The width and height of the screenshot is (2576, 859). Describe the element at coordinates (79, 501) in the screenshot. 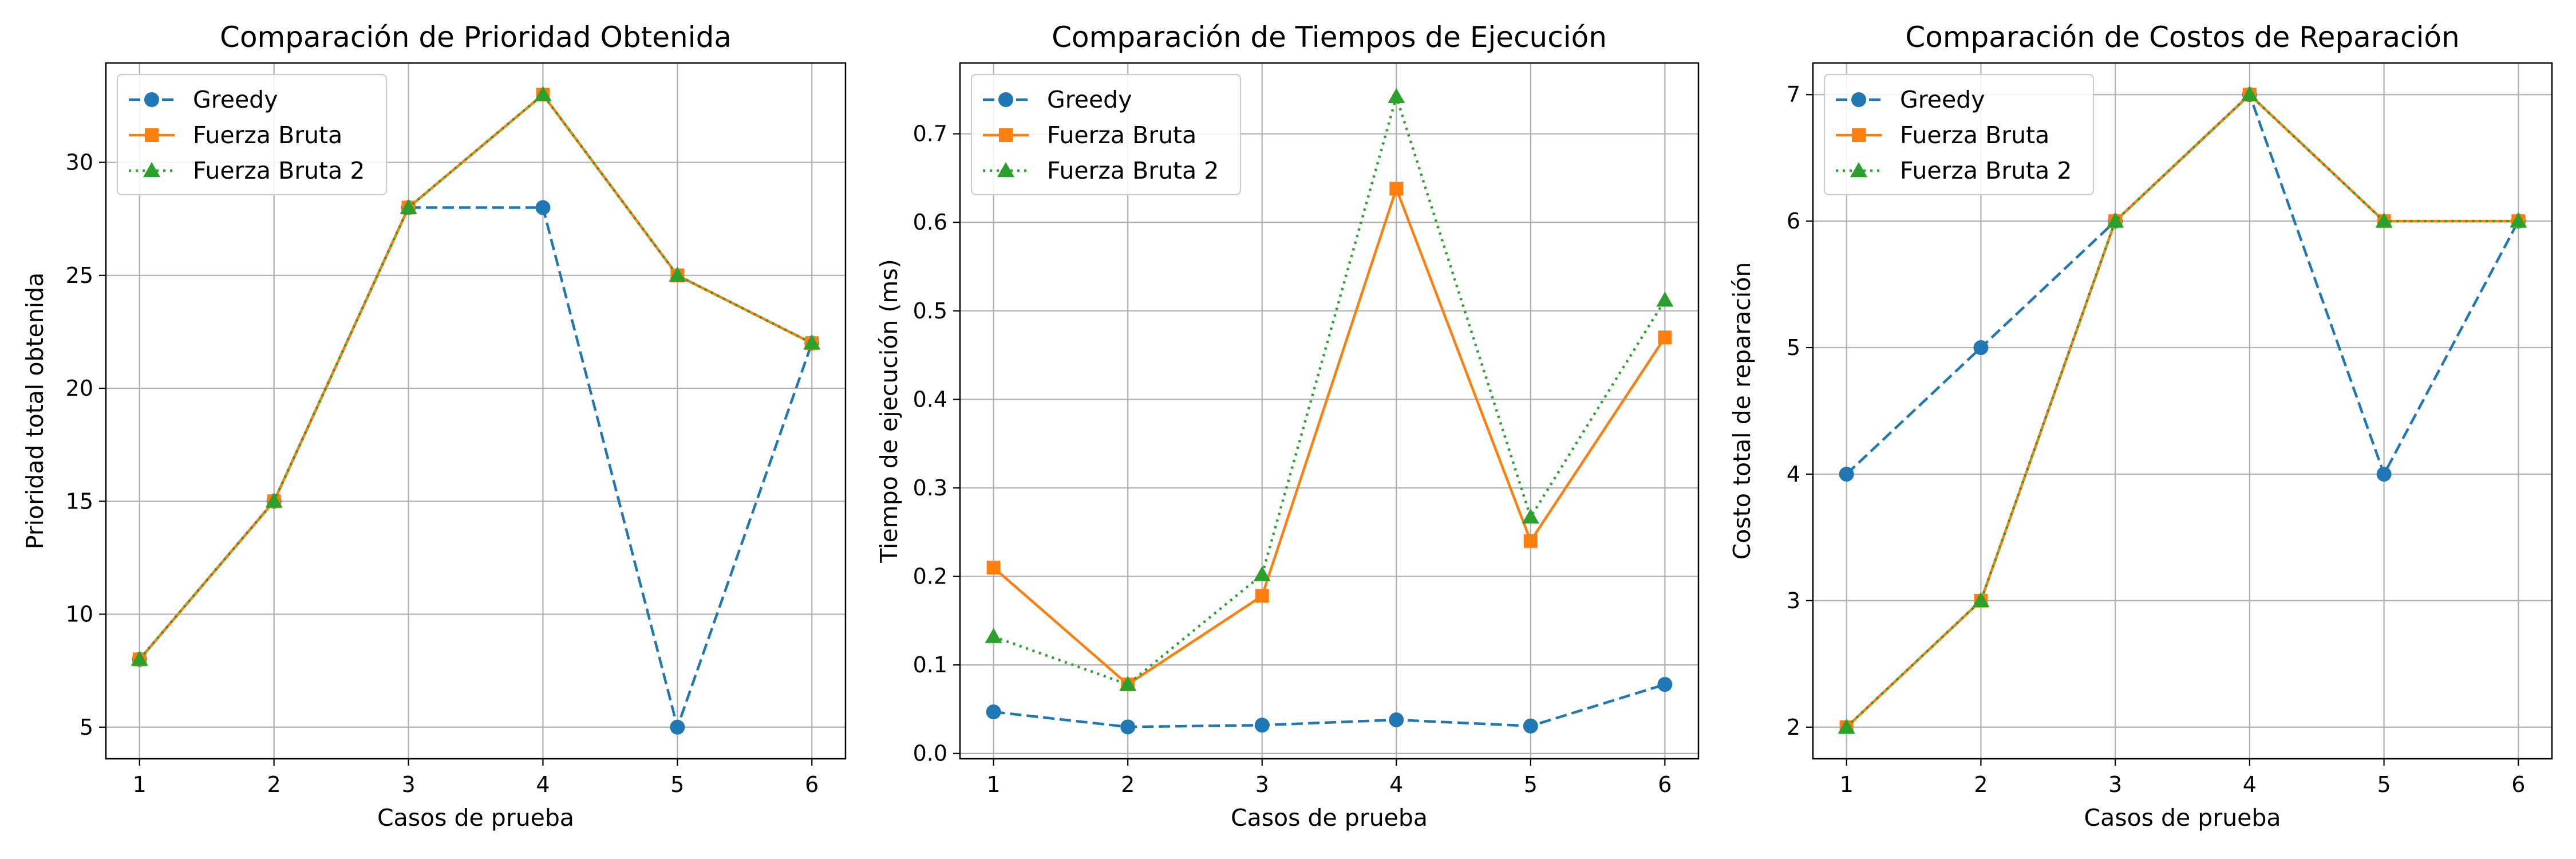

I see `y-tick-label: 15` at that location.